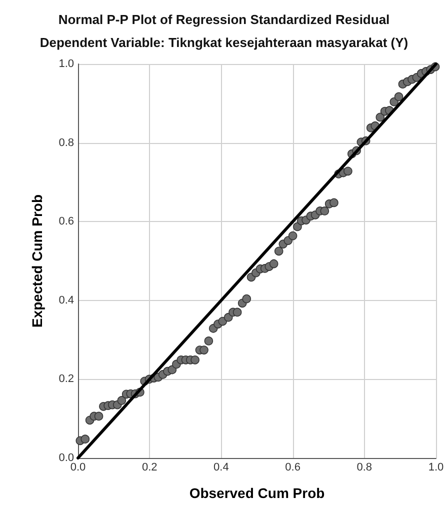  Describe the element at coordinates (66, 64) in the screenshot. I see `y-tick-label: 1.0` at that location.